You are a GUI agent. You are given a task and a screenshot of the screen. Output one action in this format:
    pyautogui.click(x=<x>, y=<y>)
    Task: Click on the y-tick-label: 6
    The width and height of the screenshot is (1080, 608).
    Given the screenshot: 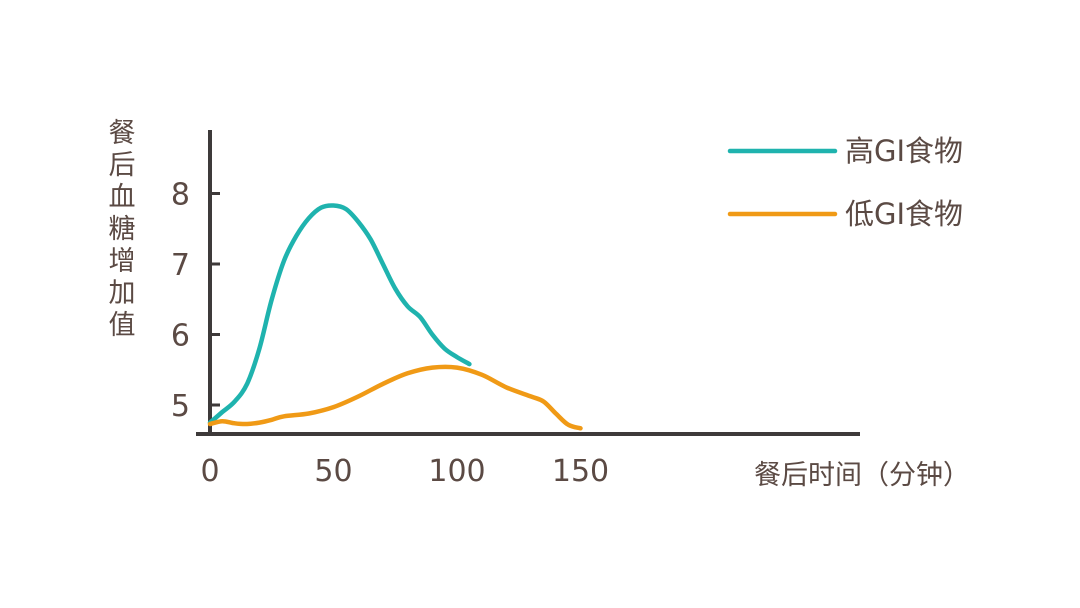 What is the action you would take?
    pyautogui.click(x=180, y=336)
    